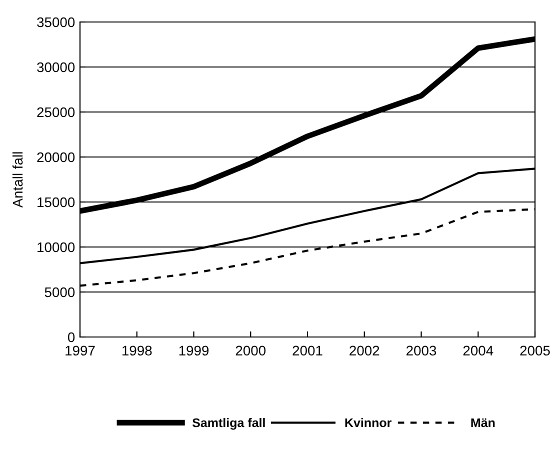 The image size is (558, 451). I want to click on x-tick-label: 2000, so click(251, 351).